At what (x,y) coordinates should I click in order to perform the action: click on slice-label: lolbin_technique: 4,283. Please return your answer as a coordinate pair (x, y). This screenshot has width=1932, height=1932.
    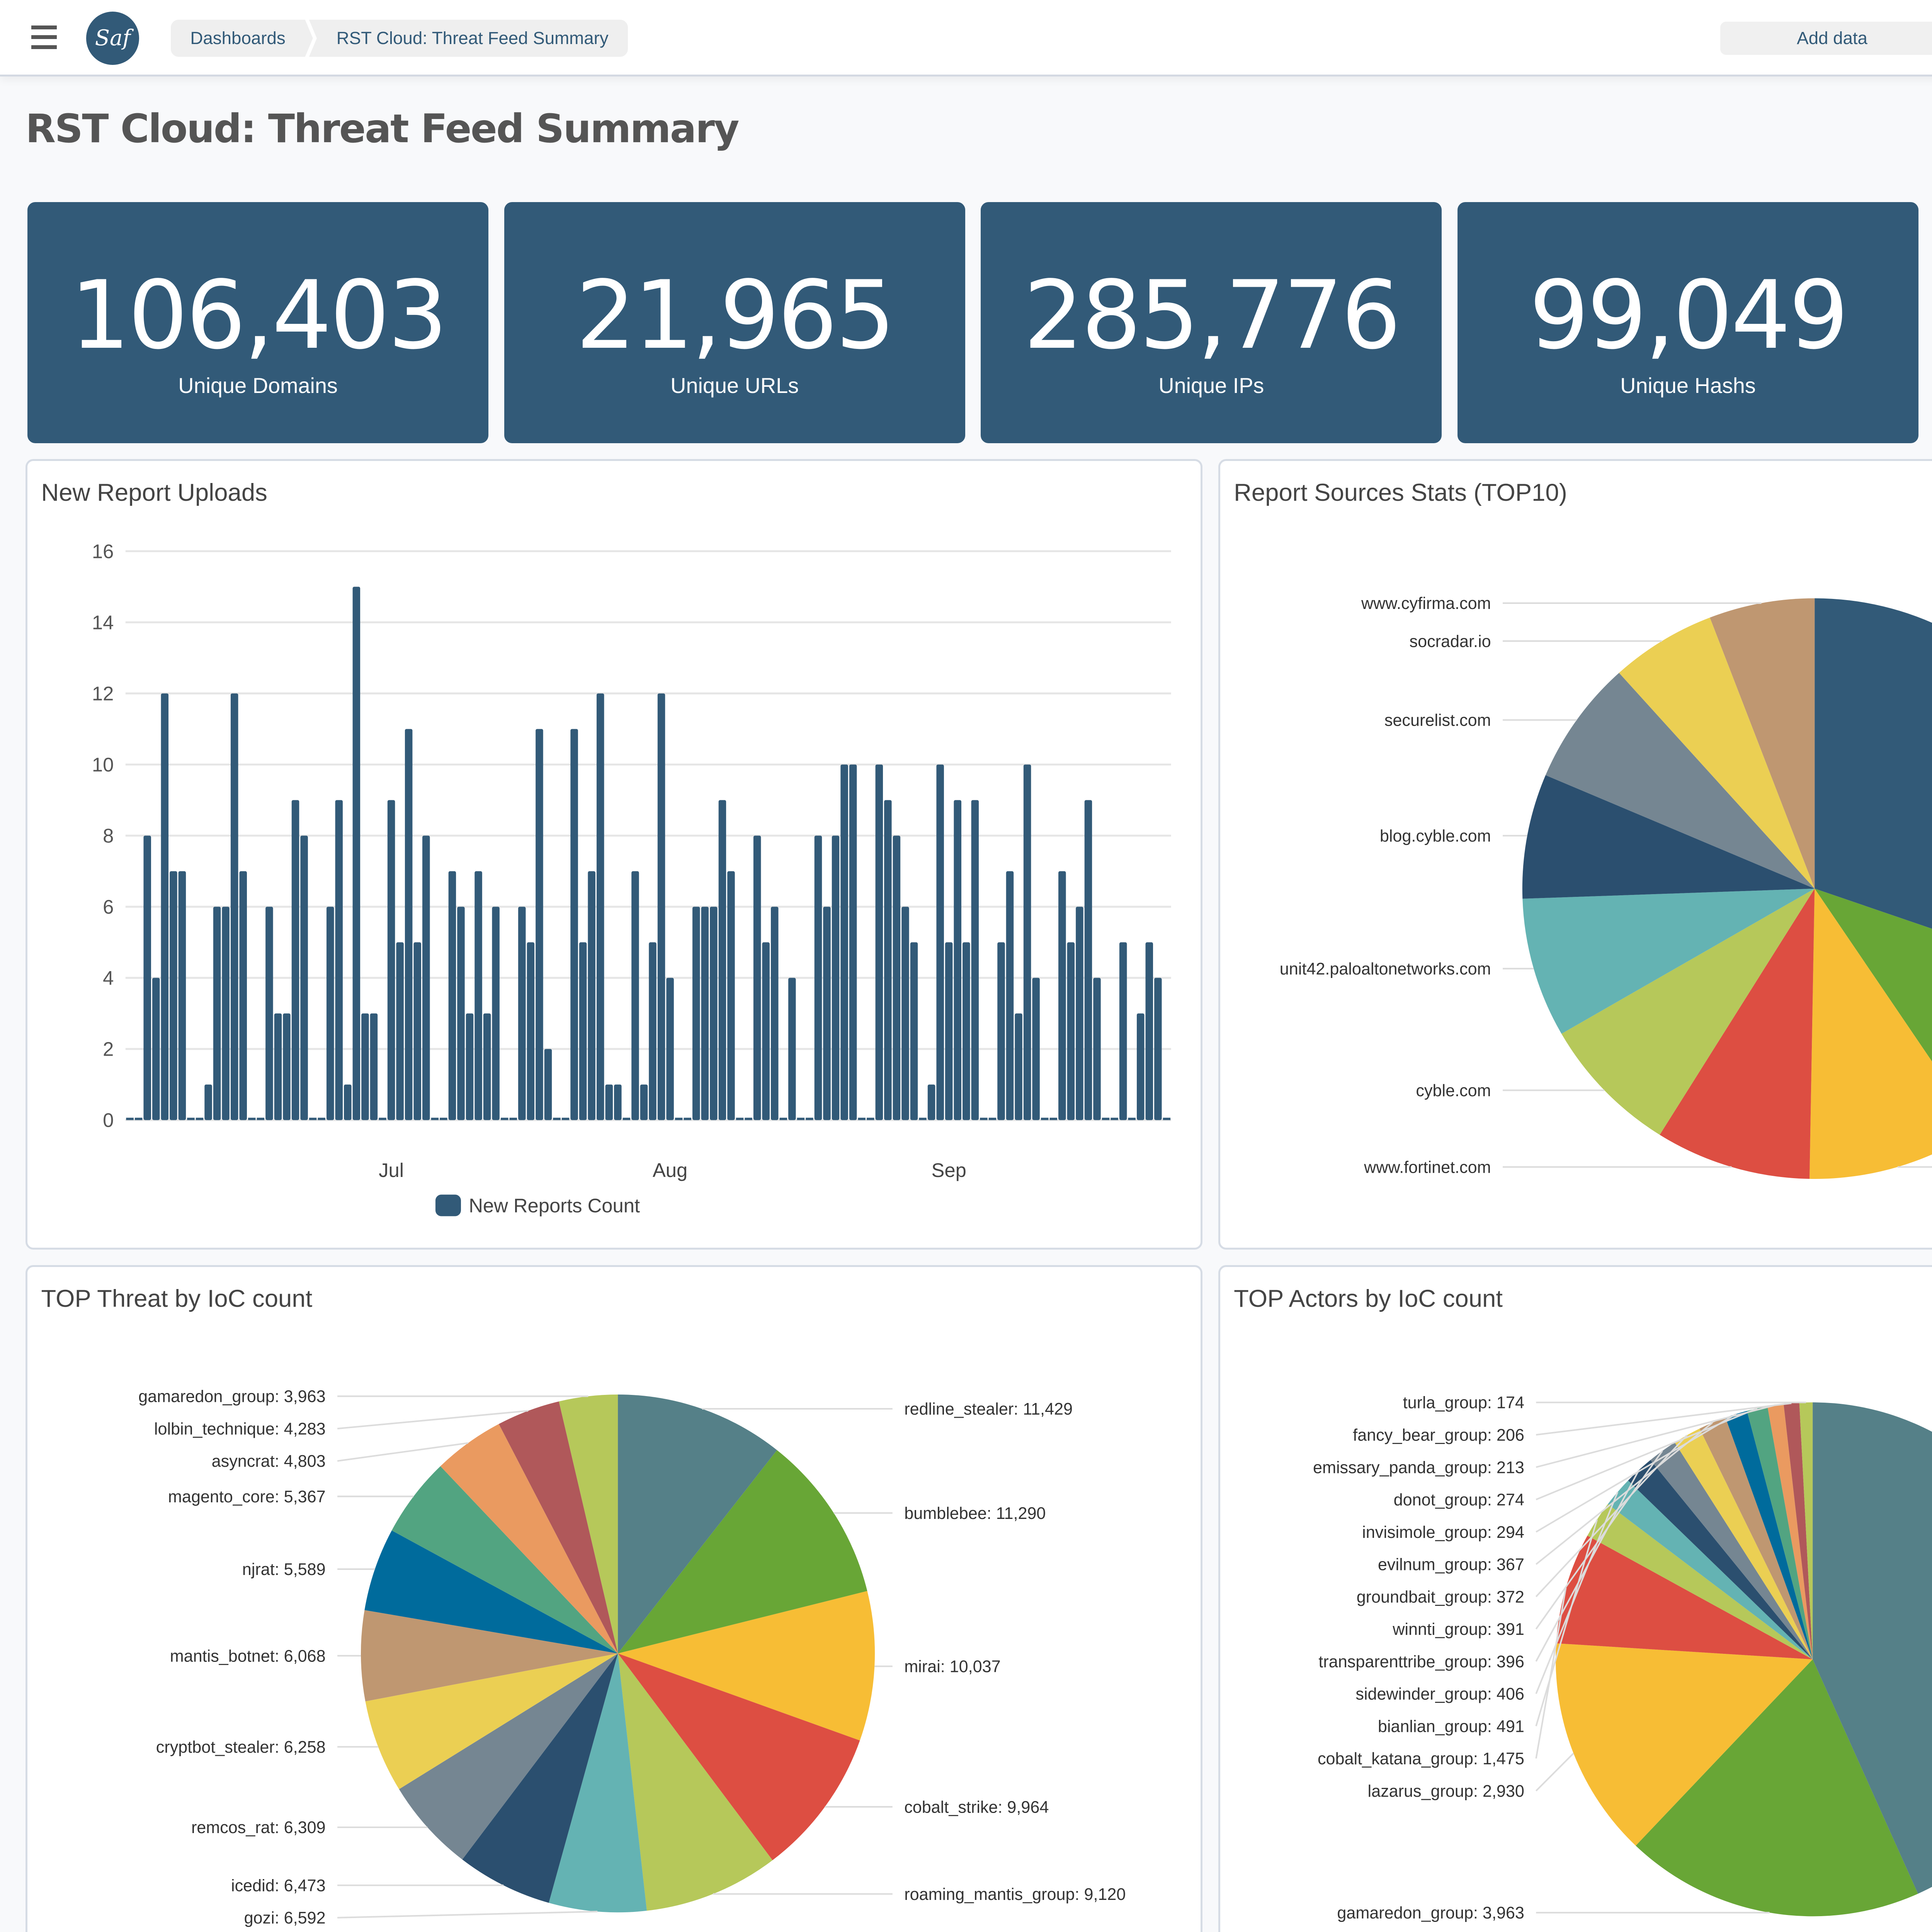
    Looking at the image, I should click on (240, 1430).